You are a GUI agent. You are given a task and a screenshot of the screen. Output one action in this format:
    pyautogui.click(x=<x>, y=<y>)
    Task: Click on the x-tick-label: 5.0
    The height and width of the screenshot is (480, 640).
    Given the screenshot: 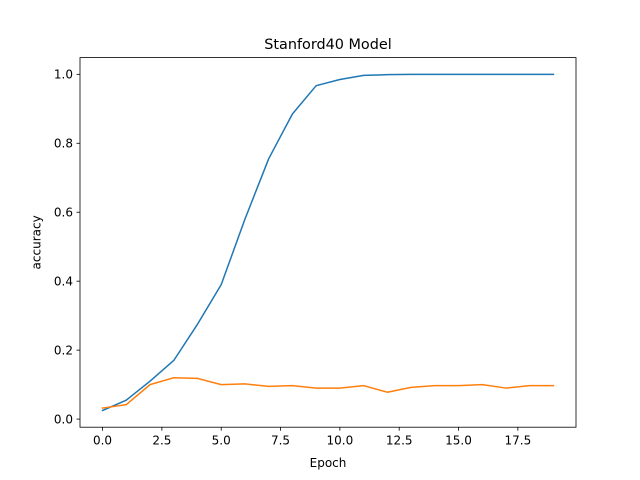 What is the action you would take?
    pyautogui.click(x=221, y=441)
    